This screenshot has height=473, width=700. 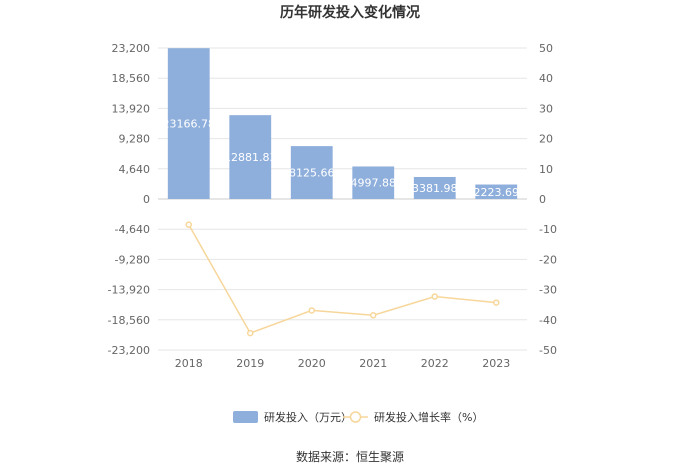 I want to click on left-tick-label: -9,280, so click(x=132, y=259).